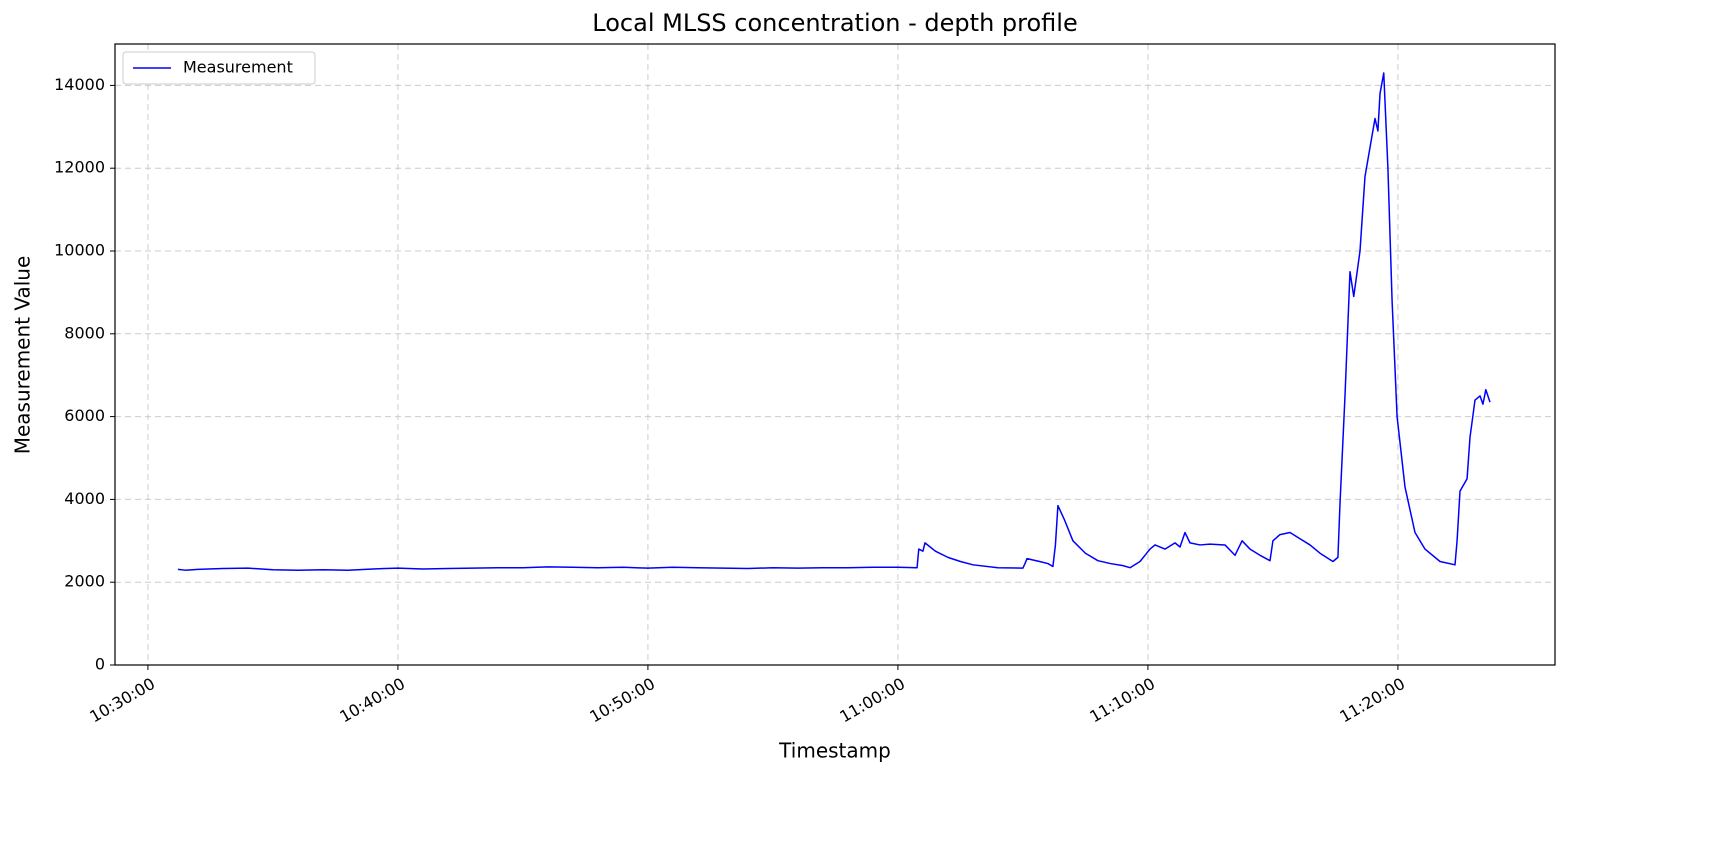  What do you see at coordinates (1122, 700) in the screenshot?
I see `x-tick-label: 11:10:00` at bounding box center [1122, 700].